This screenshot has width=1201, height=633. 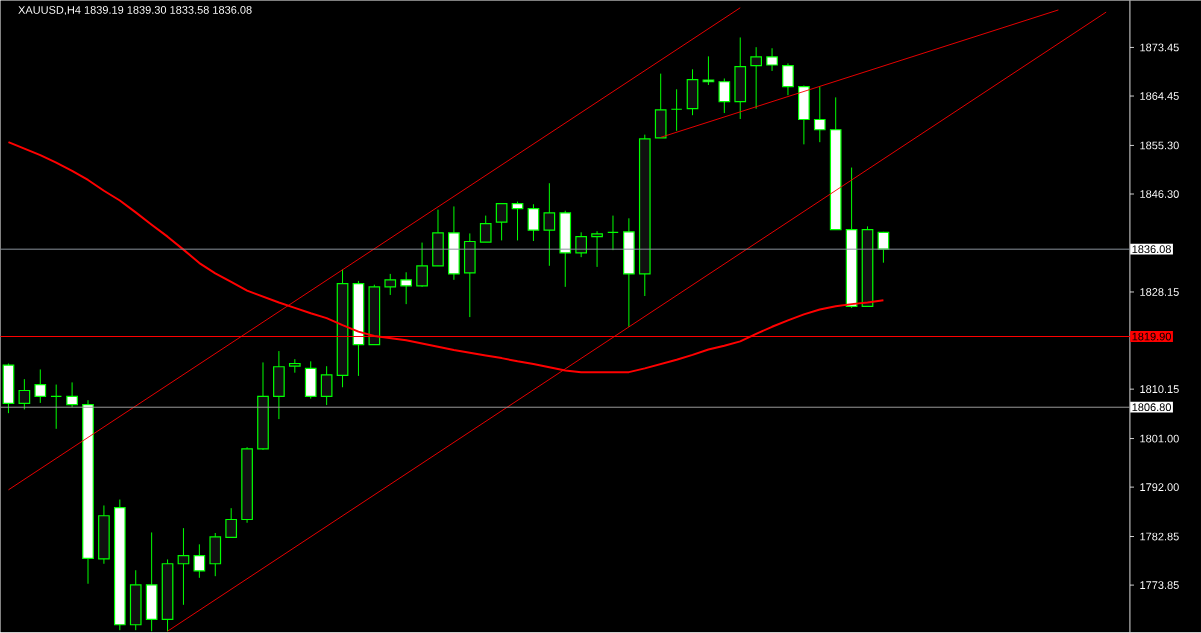 What do you see at coordinates (1159, 194) in the screenshot?
I see `y-tick-label: 1846.30` at bounding box center [1159, 194].